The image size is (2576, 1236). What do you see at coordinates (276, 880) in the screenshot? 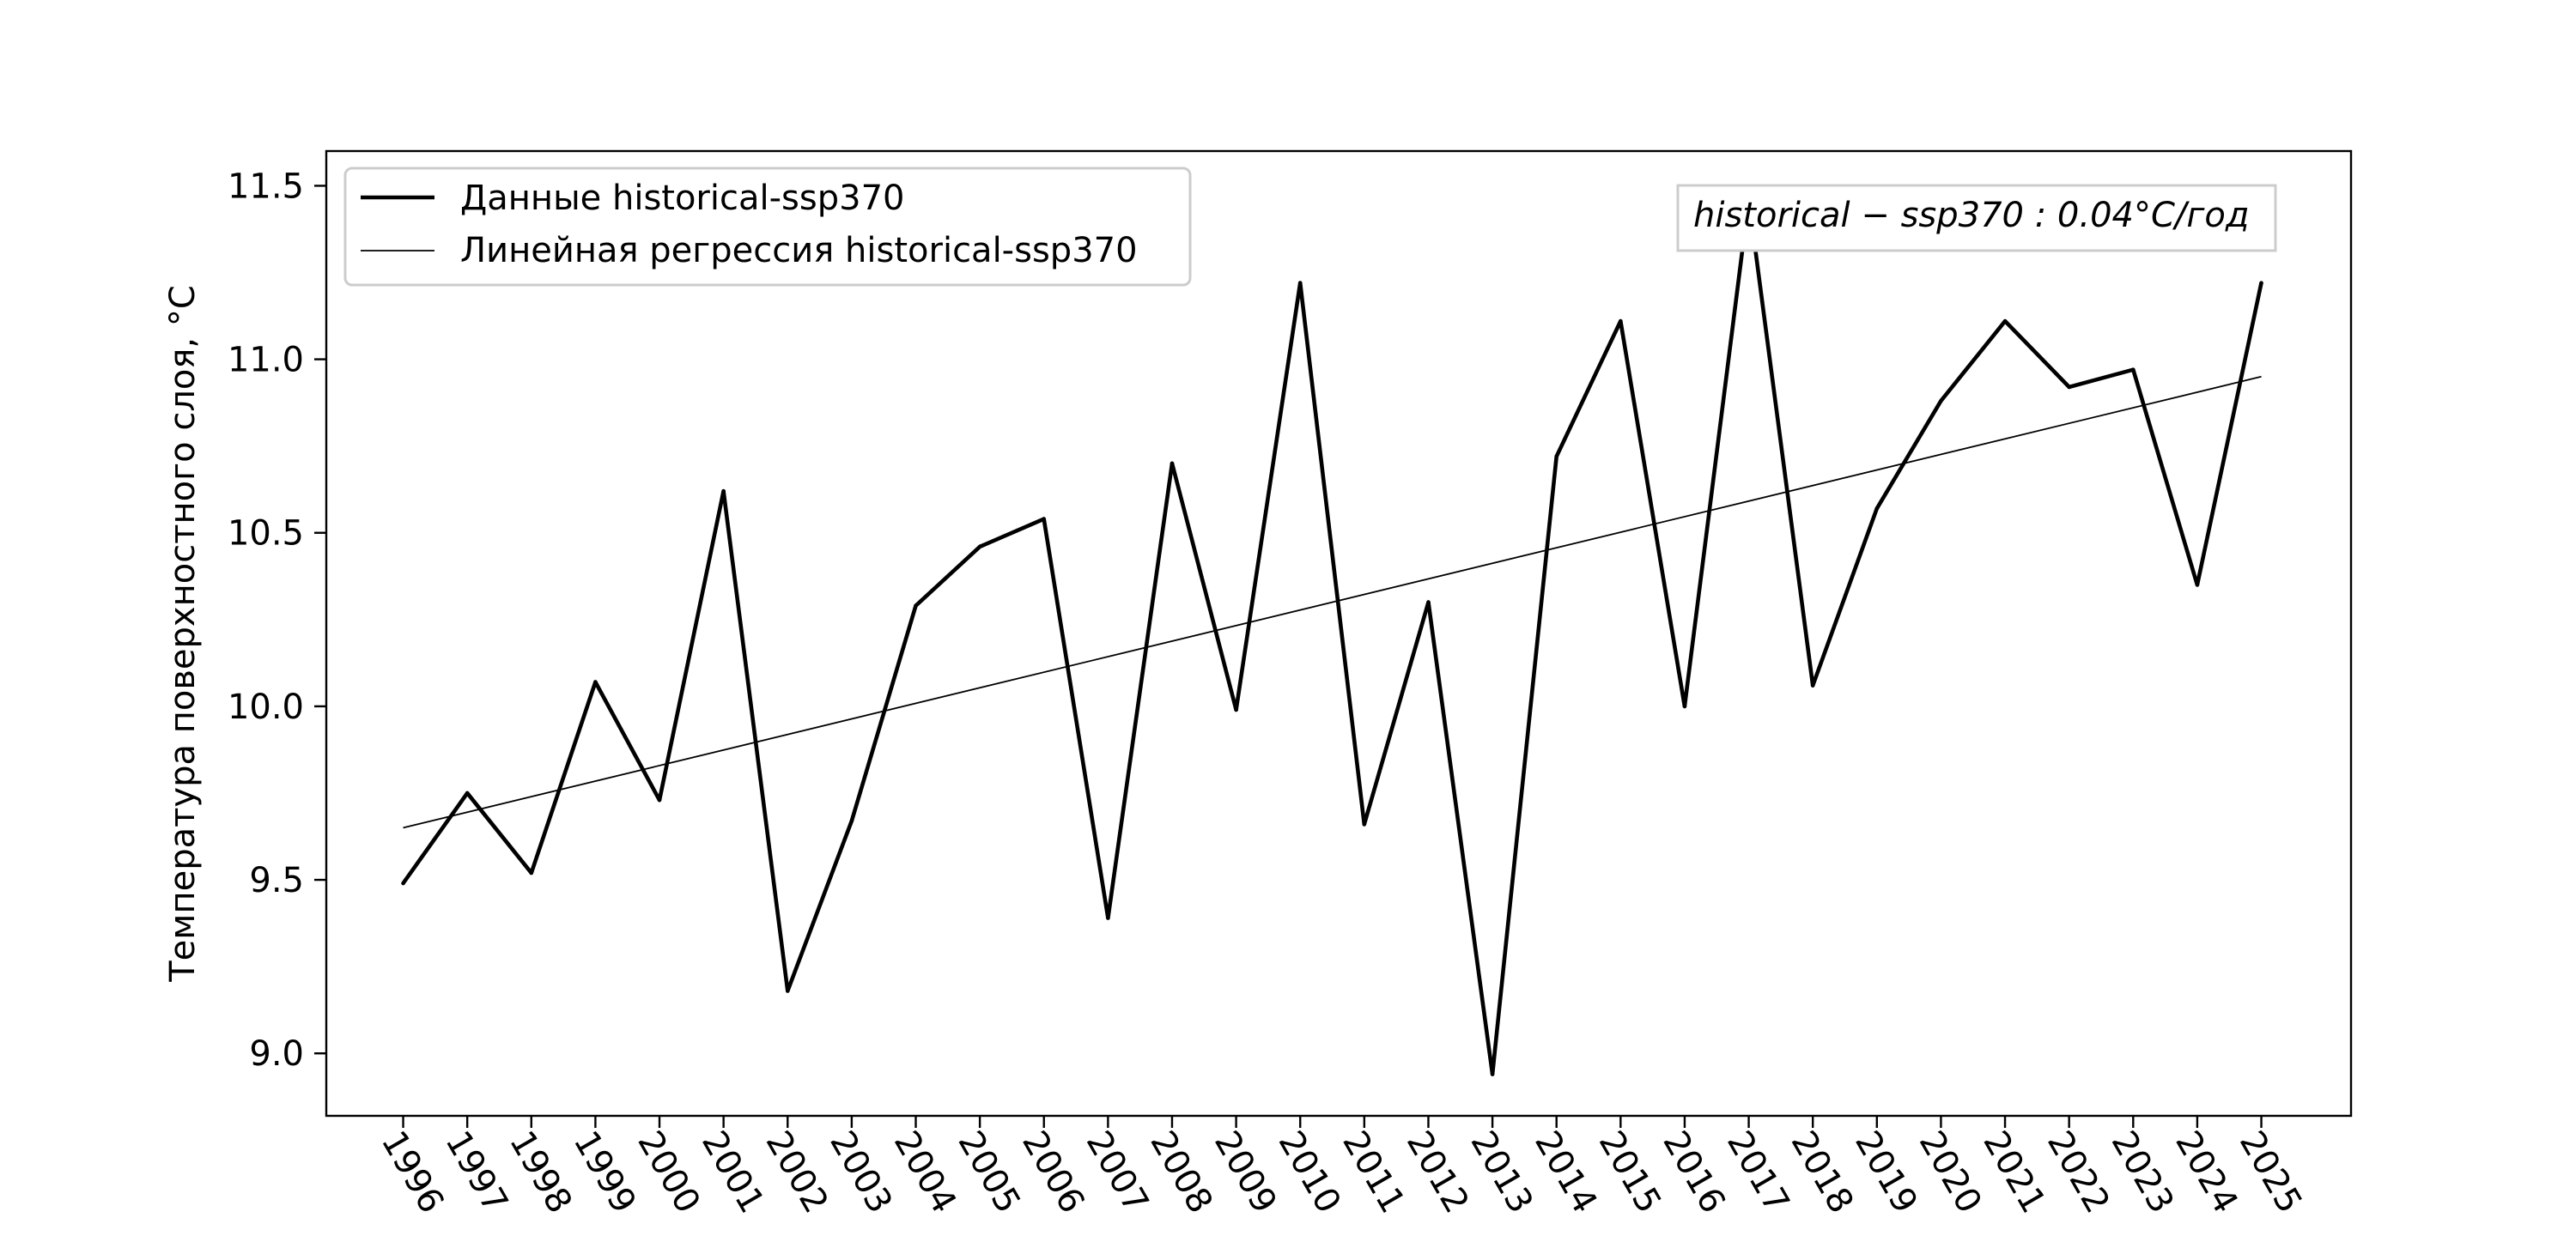
I see `y-tick-label: 9.5` at bounding box center [276, 880].